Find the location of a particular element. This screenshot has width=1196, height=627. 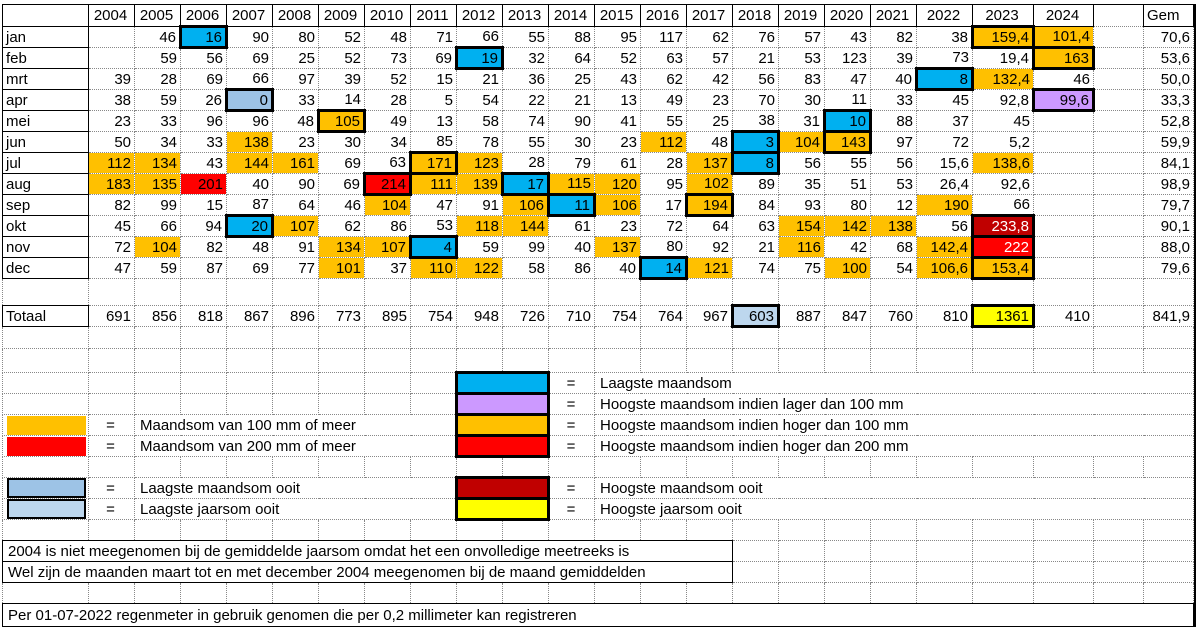

data-cell: 40 is located at coordinates (617, 268).